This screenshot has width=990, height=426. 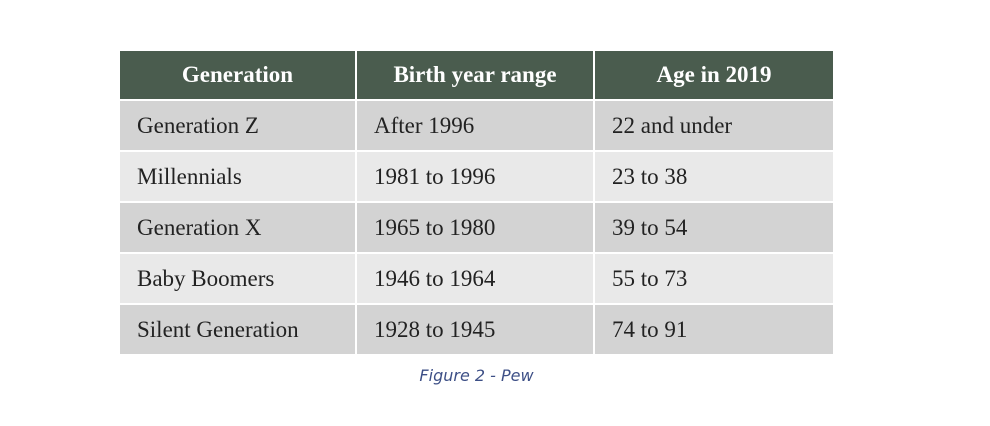 I want to click on cell-birth-year-range: 1946 to 1964, so click(x=476, y=279).